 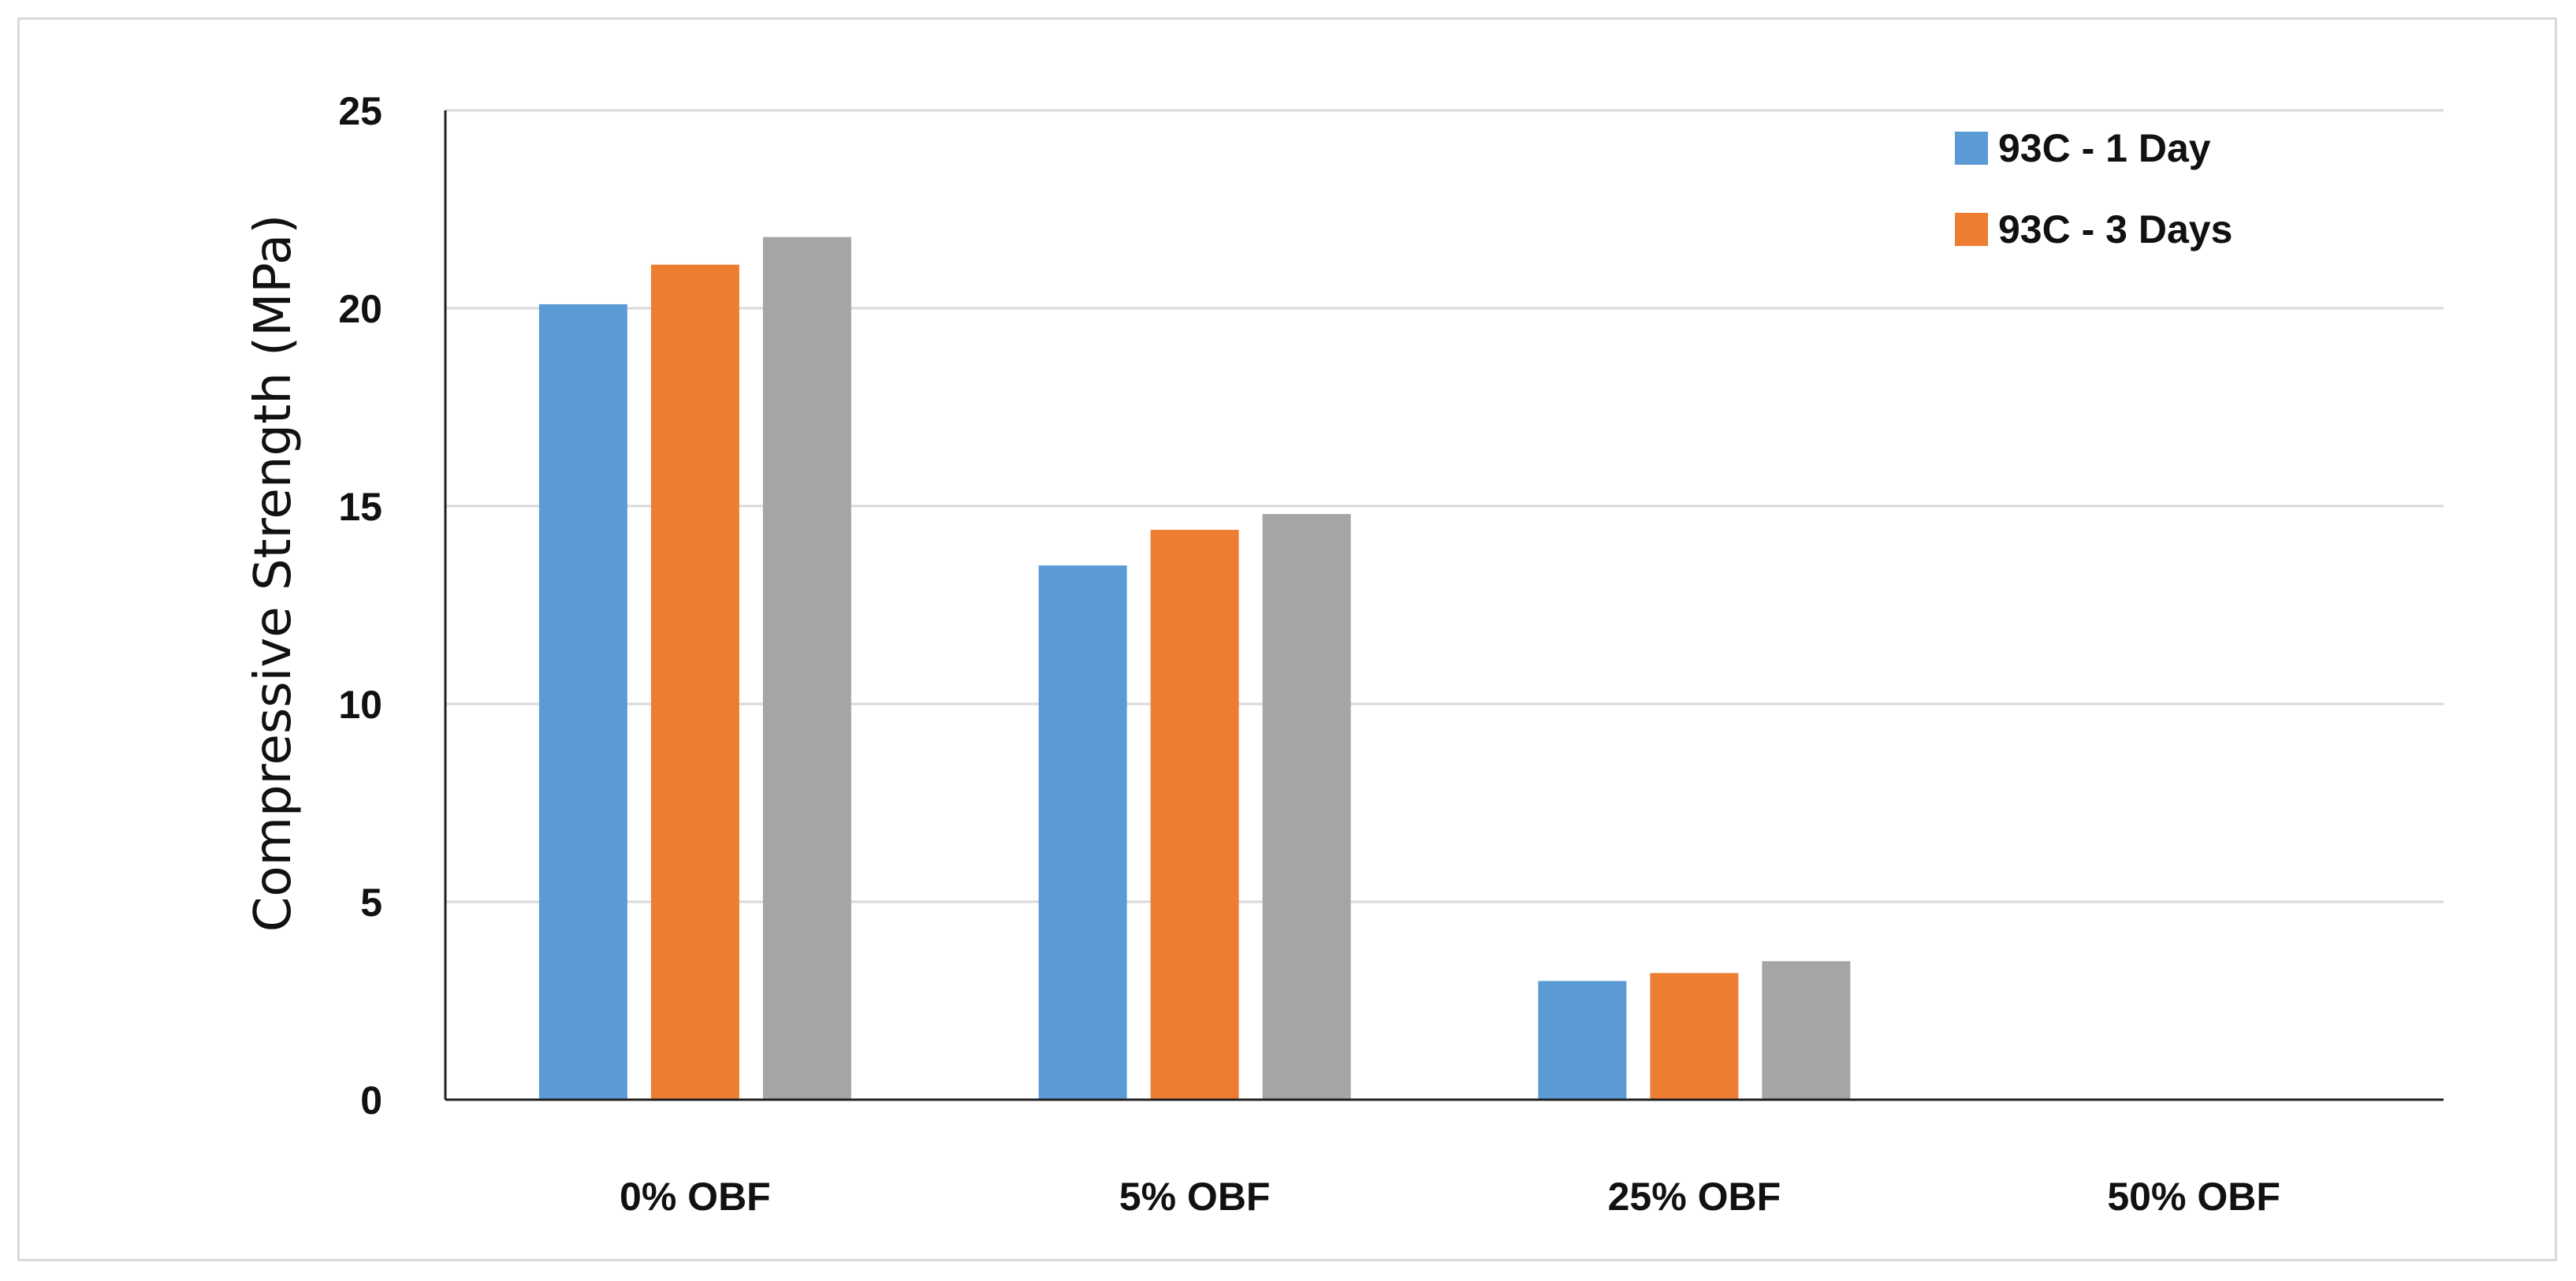 I want to click on y-tick-labels: 0 5 10 15 20 25, so click(x=360, y=606).